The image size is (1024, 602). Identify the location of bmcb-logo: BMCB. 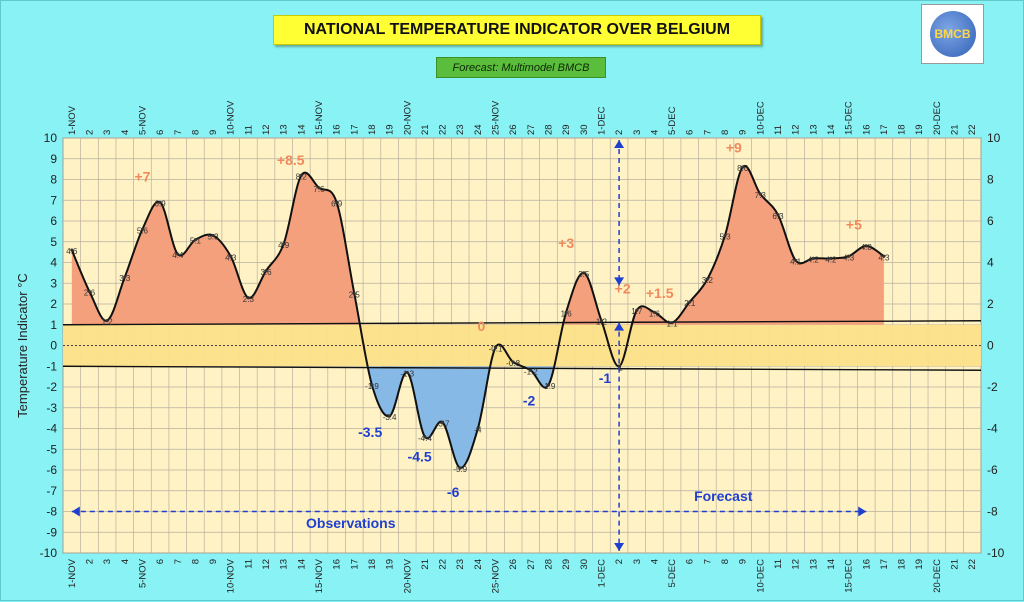
(952, 34).